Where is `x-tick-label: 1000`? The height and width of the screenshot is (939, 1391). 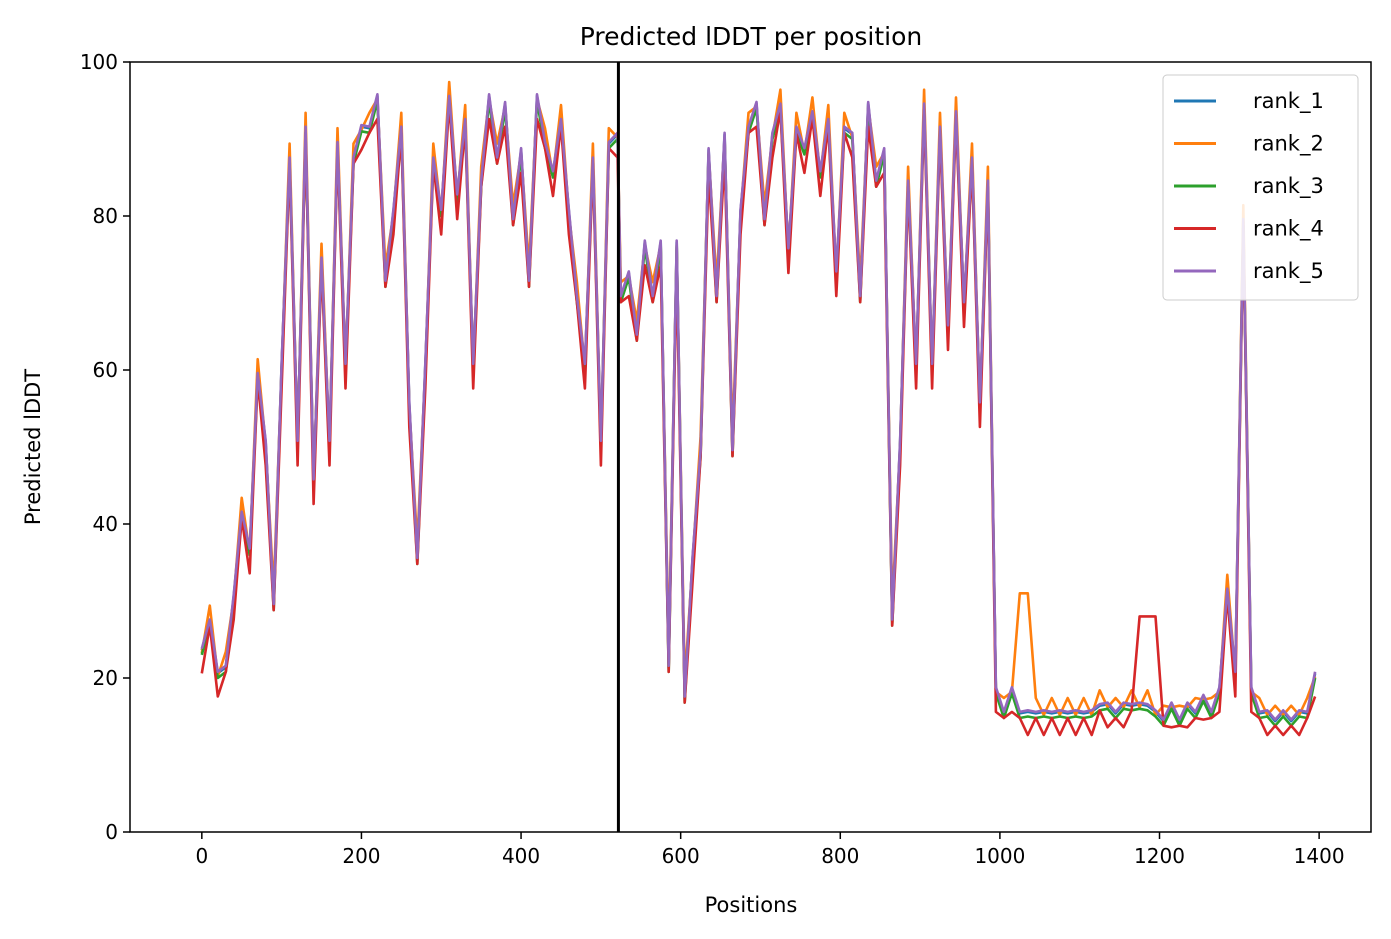 x-tick-label: 1000 is located at coordinates (999, 856).